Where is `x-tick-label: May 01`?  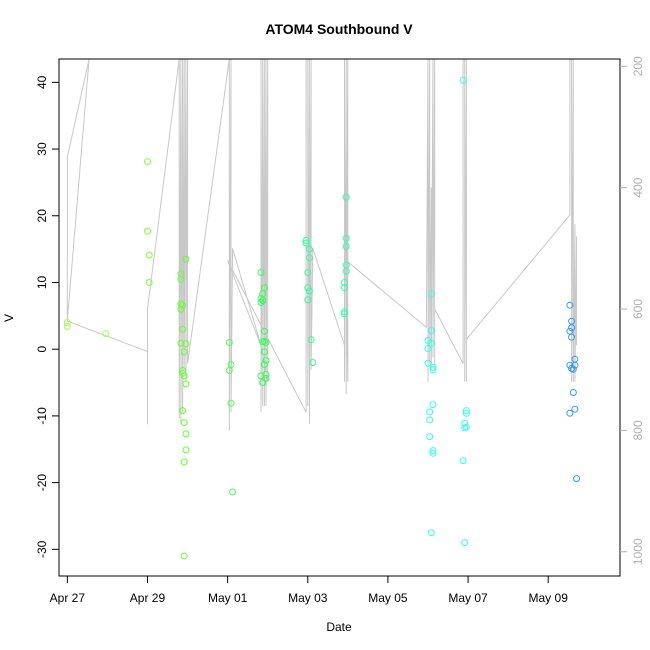
x-tick-label: May 01 is located at coordinates (228, 598).